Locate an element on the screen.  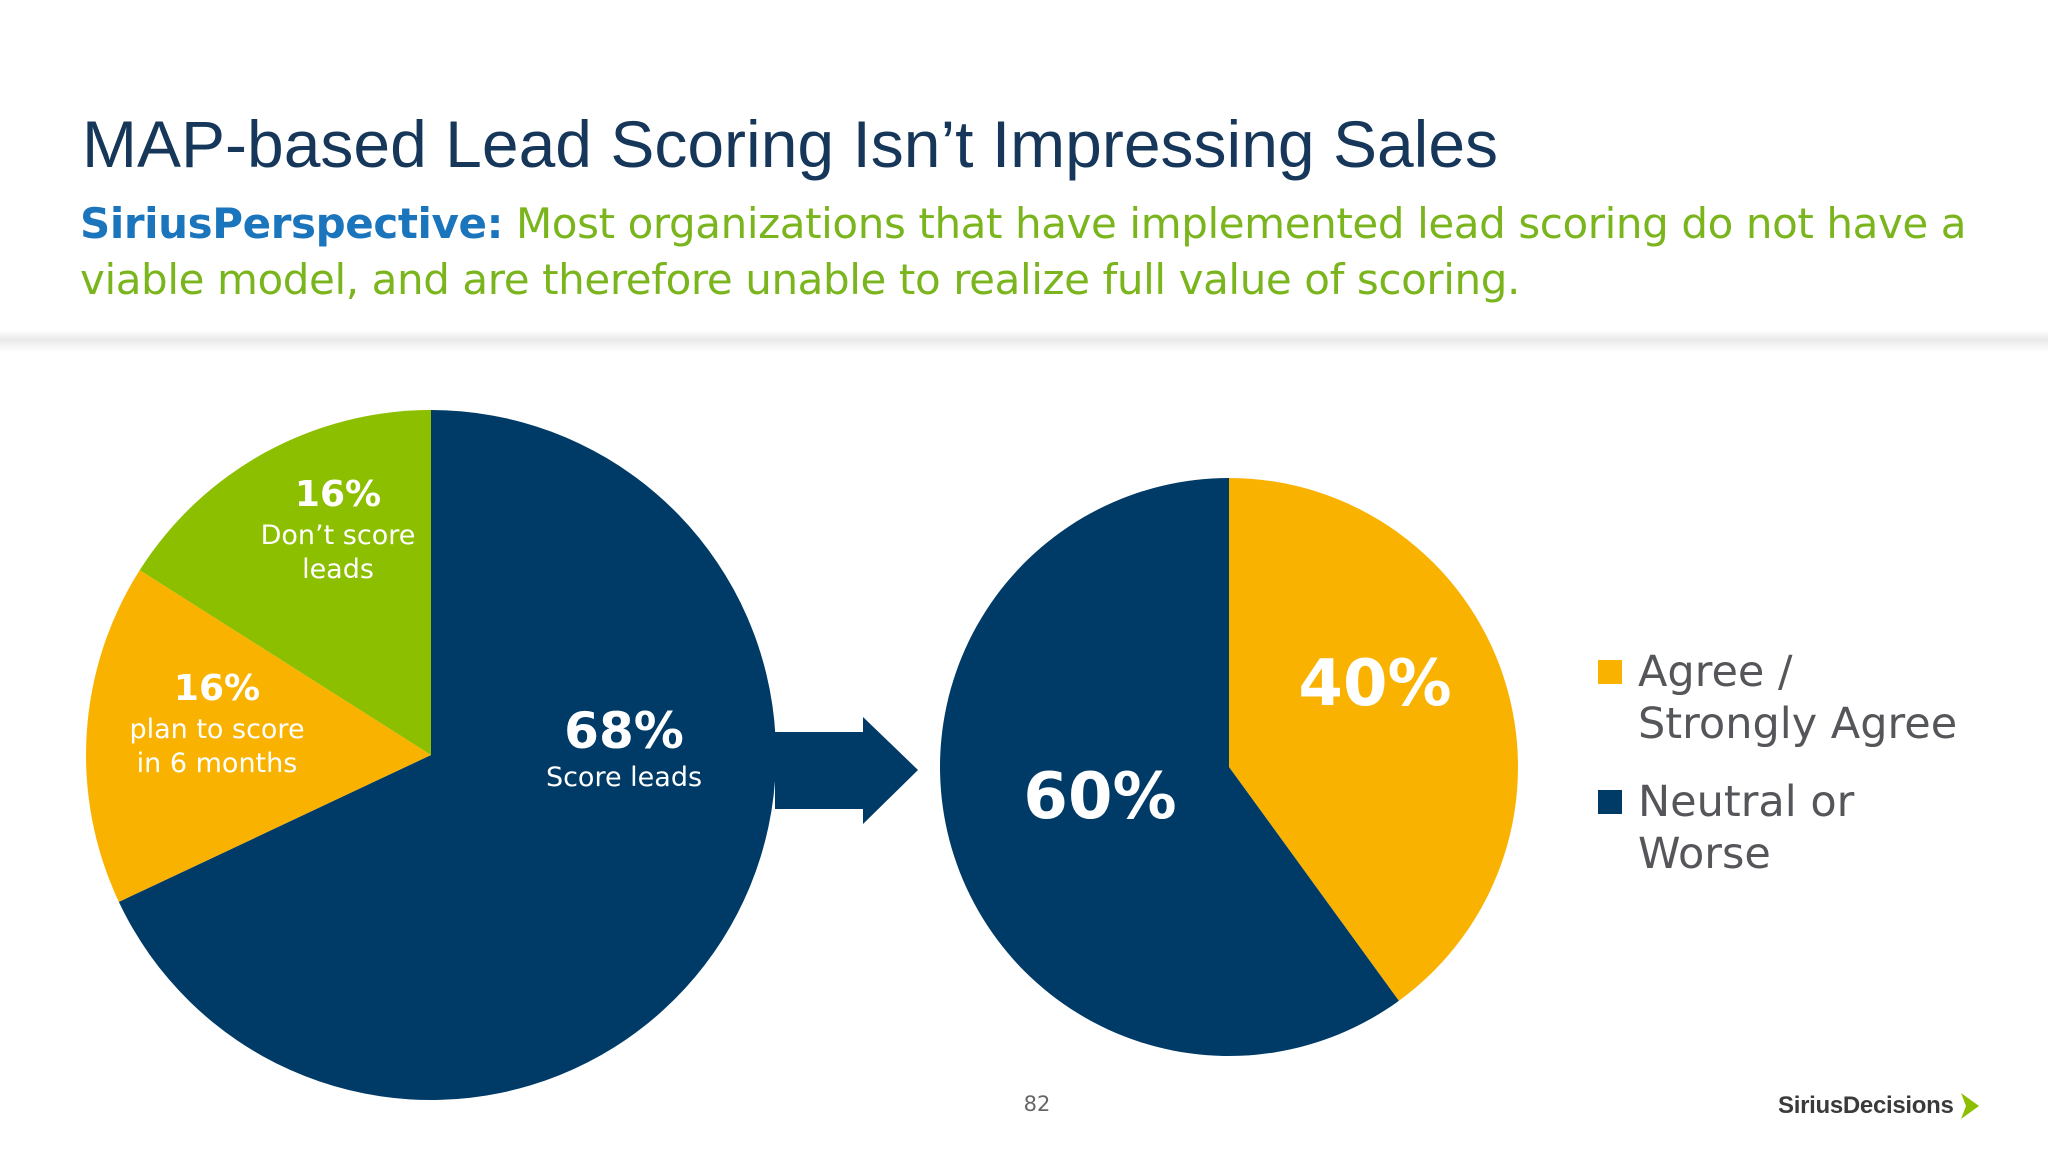
pie-pct-label-plan-to-score-in-6-months: 16% is located at coordinates (217, 688).